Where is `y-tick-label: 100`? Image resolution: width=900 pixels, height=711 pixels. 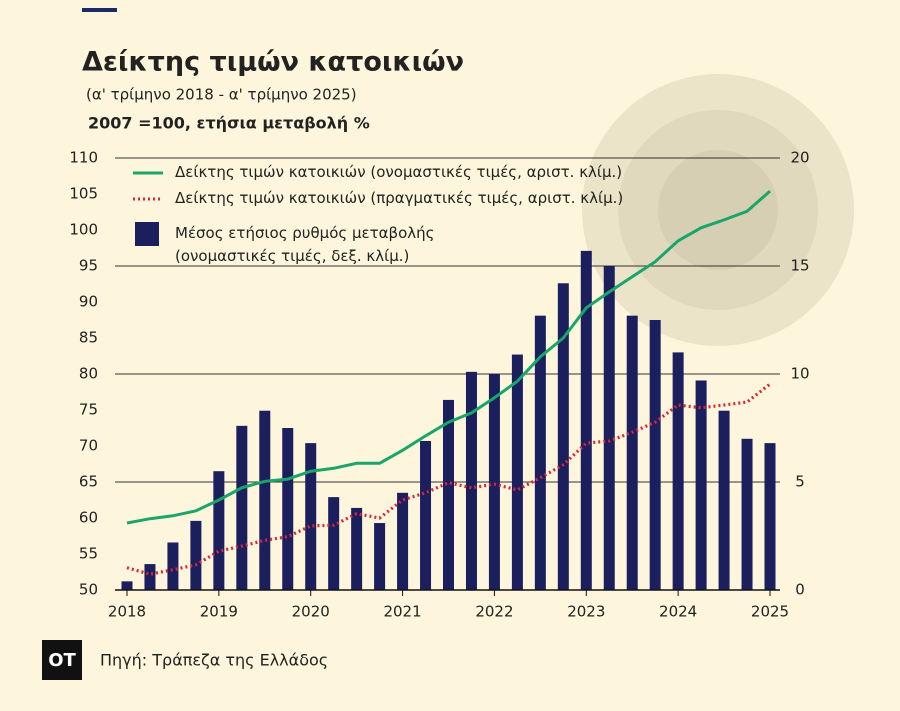 y-tick-label: 100 is located at coordinates (83, 230).